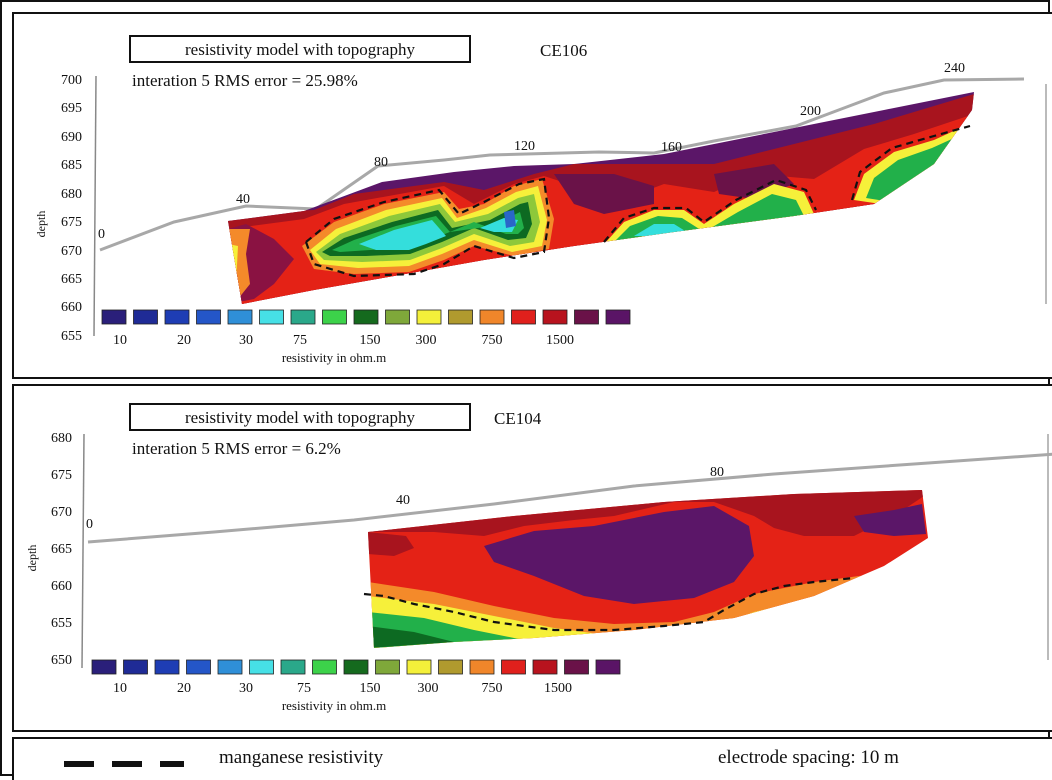 Image resolution: width=1052 pixels, height=780 pixels. Describe the element at coordinates (245, 80) in the screenshot. I see `rms-text: interation 5 RMS error = 25.98%` at that location.